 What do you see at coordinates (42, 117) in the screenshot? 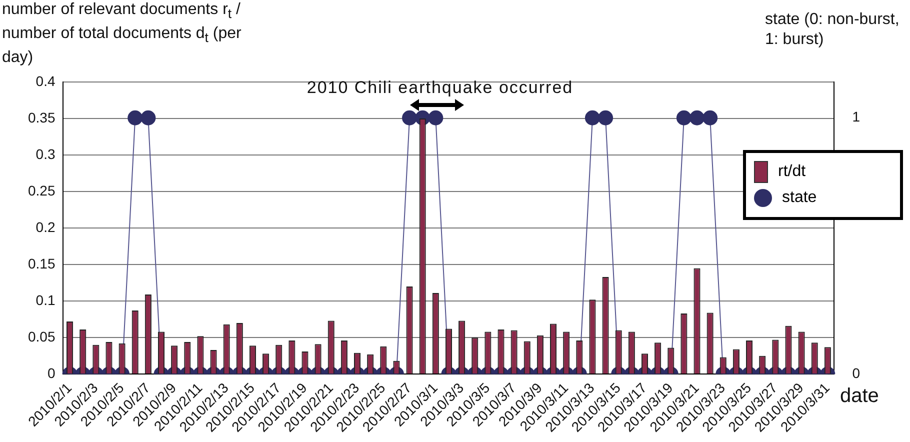
I see `y-tick-label: 0.35` at bounding box center [42, 117].